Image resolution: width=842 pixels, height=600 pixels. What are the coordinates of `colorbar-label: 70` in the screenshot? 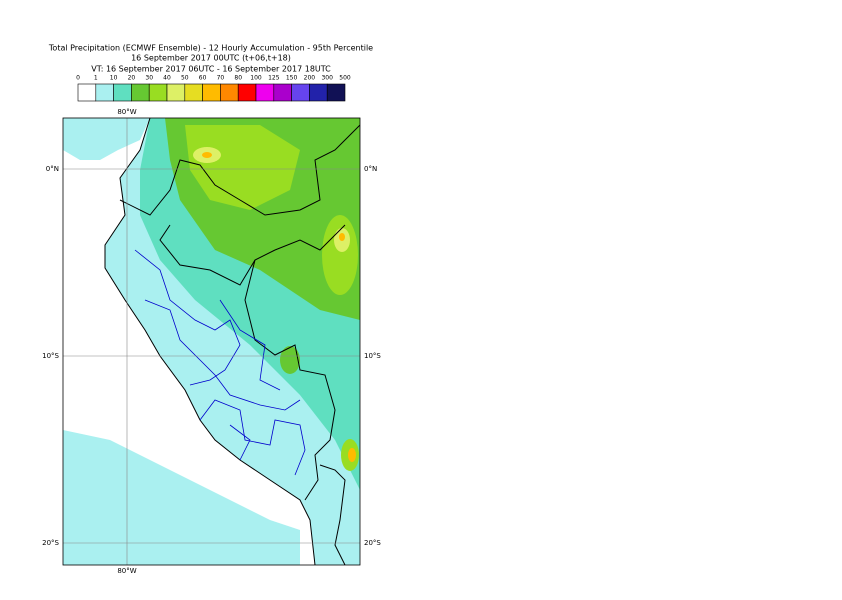 It's located at (221, 78).